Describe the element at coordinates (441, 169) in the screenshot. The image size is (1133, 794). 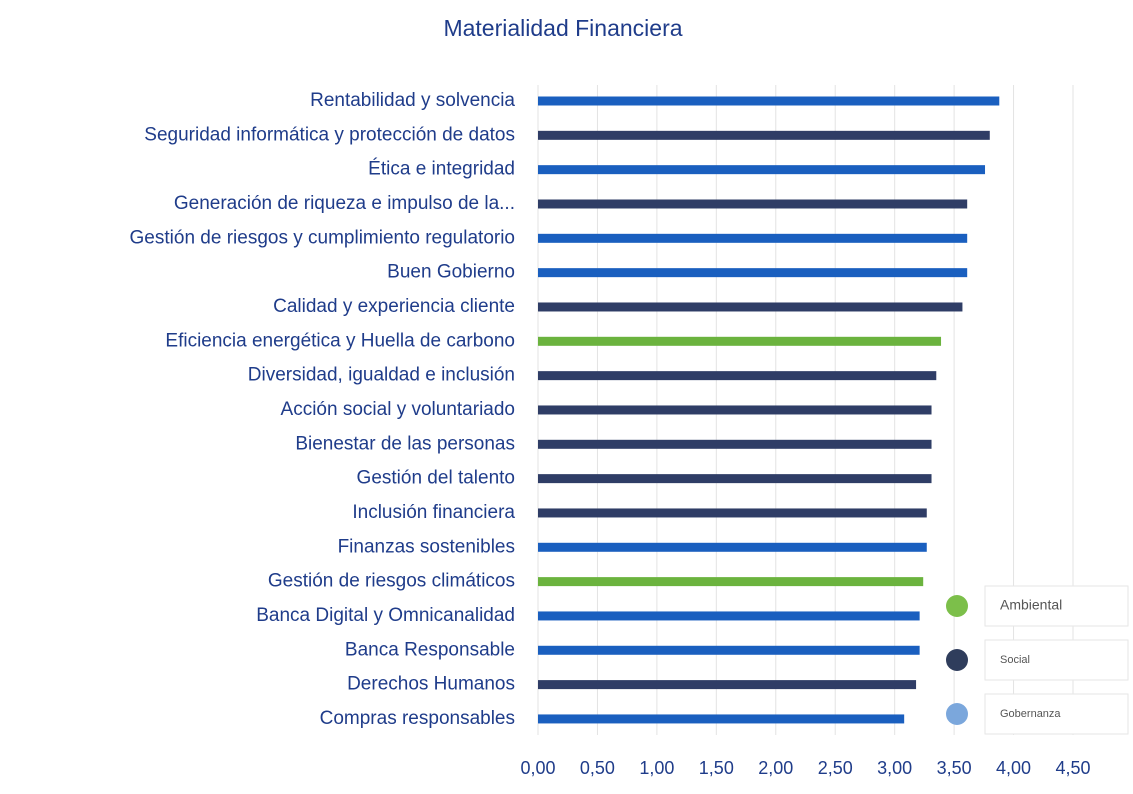
I see `y-tick-label: Ética e integridad` at that location.